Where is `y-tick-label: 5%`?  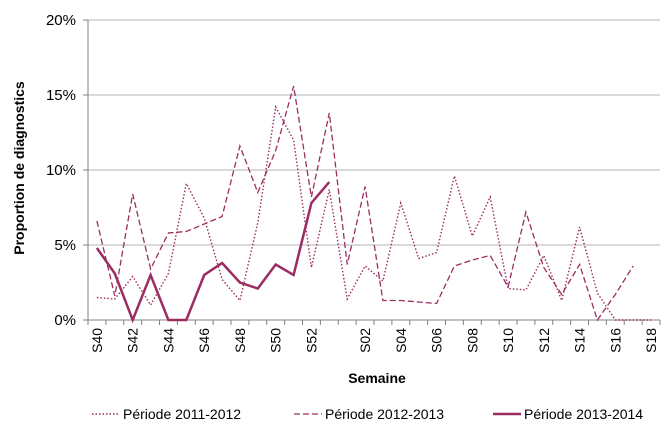 y-tick-label: 5% is located at coordinates (65, 245).